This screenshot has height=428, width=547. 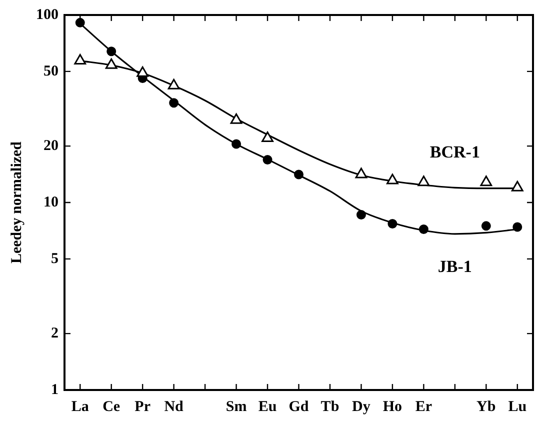 What do you see at coordinates (486, 406) in the screenshot?
I see `x-tick-label: Yb` at bounding box center [486, 406].